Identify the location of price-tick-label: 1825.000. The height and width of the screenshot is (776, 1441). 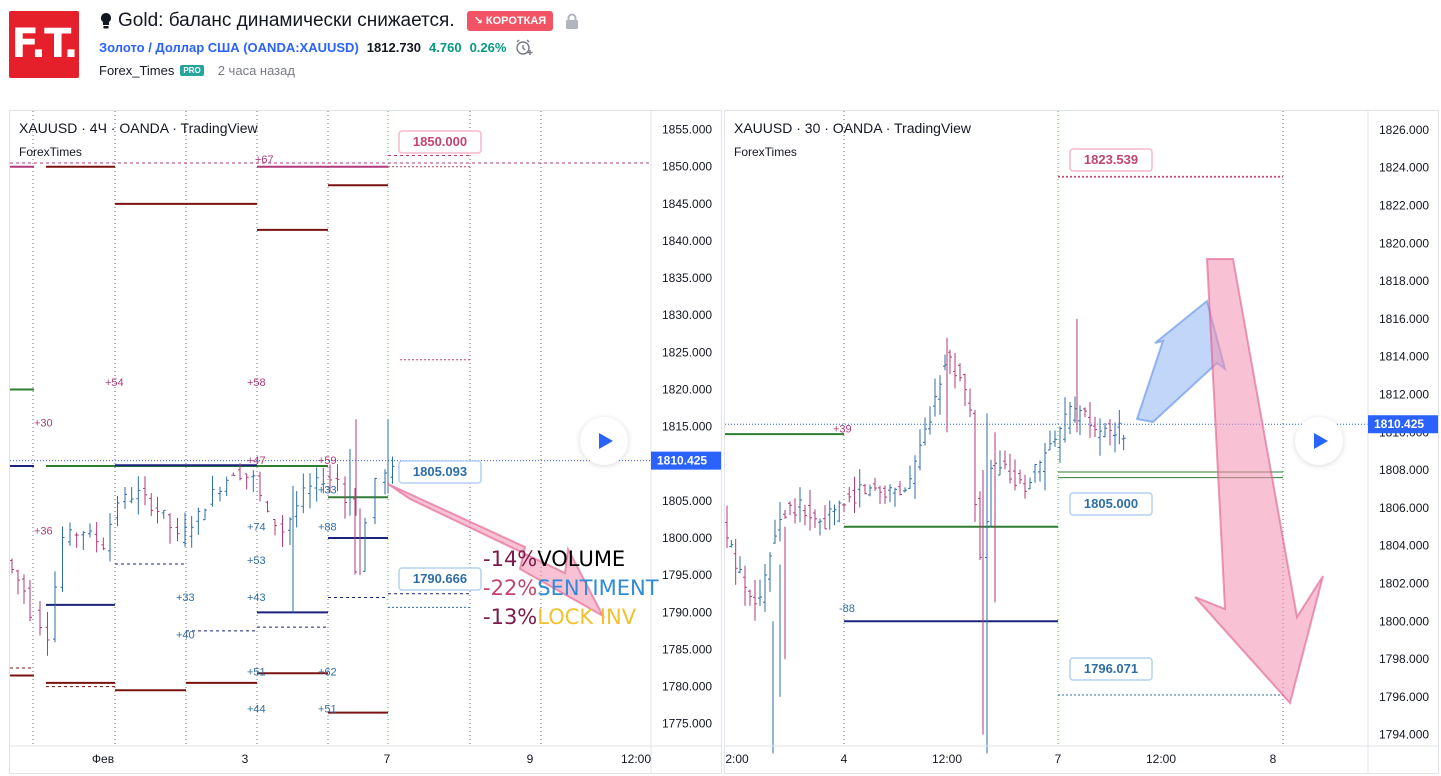
(687, 352).